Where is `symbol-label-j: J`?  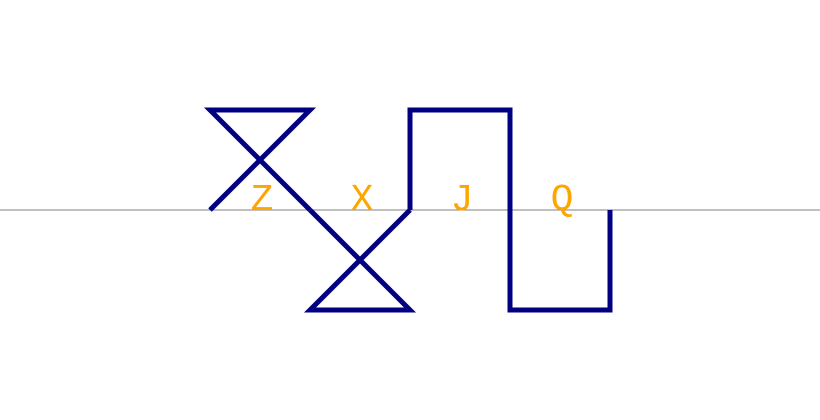 symbol-label-j: J is located at coordinates (462, 200).